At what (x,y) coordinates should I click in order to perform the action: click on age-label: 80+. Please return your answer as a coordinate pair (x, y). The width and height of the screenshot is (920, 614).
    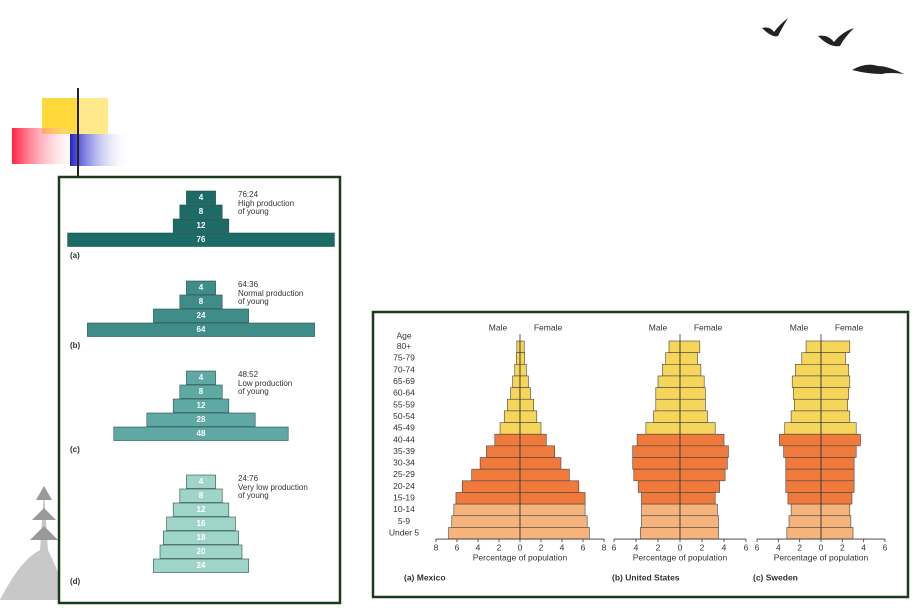
    Looking at the image, I should click on (404, 346).